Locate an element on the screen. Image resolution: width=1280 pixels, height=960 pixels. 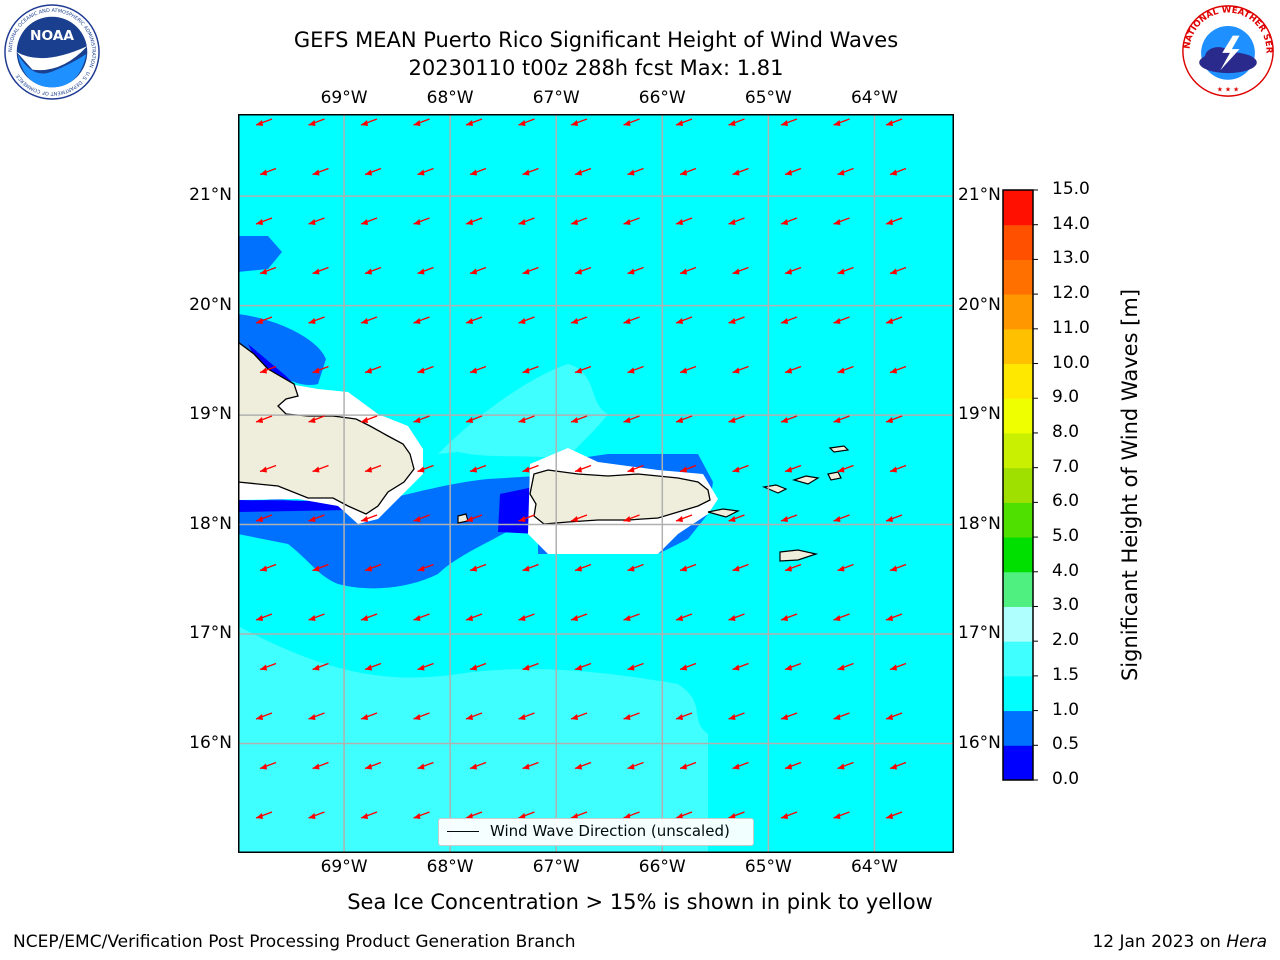
colorbar-tick-label: 11.0 is located at coordinates (1071, 327).